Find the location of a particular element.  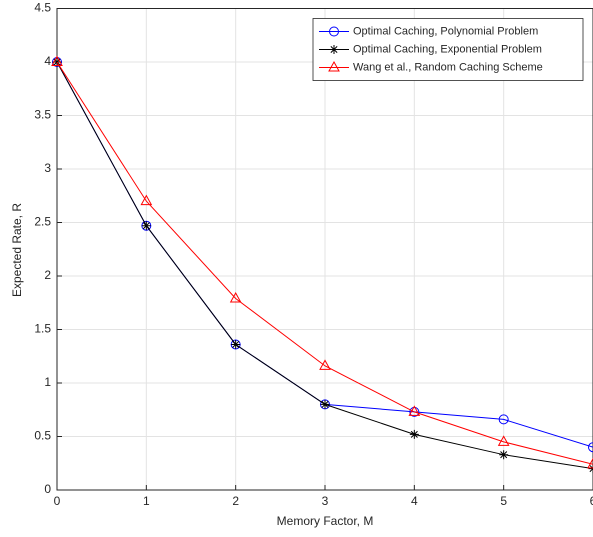

y-tick-label: 3.5 is located at coordinates (42, 115).